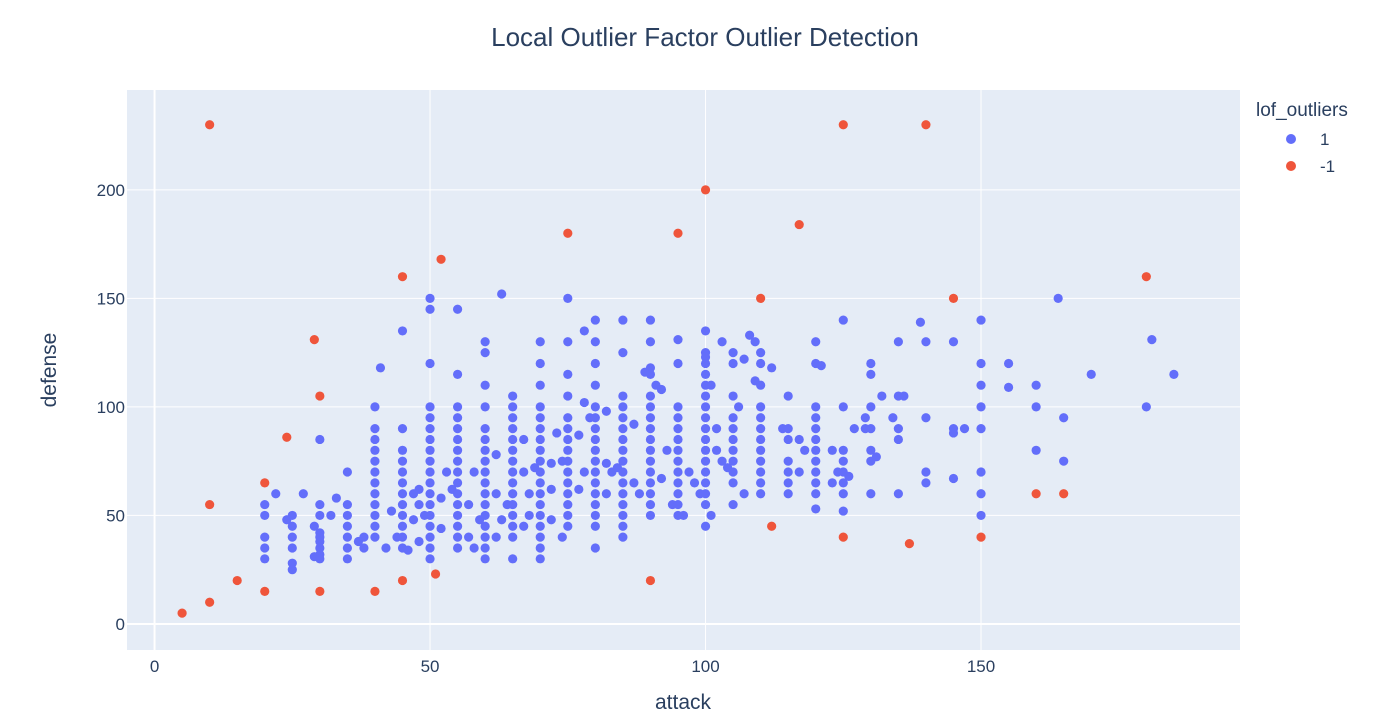 Image resolution: width=1400 pixels, height=727 pixels. I want to click on legend-item: -1, so click(1310, 166).